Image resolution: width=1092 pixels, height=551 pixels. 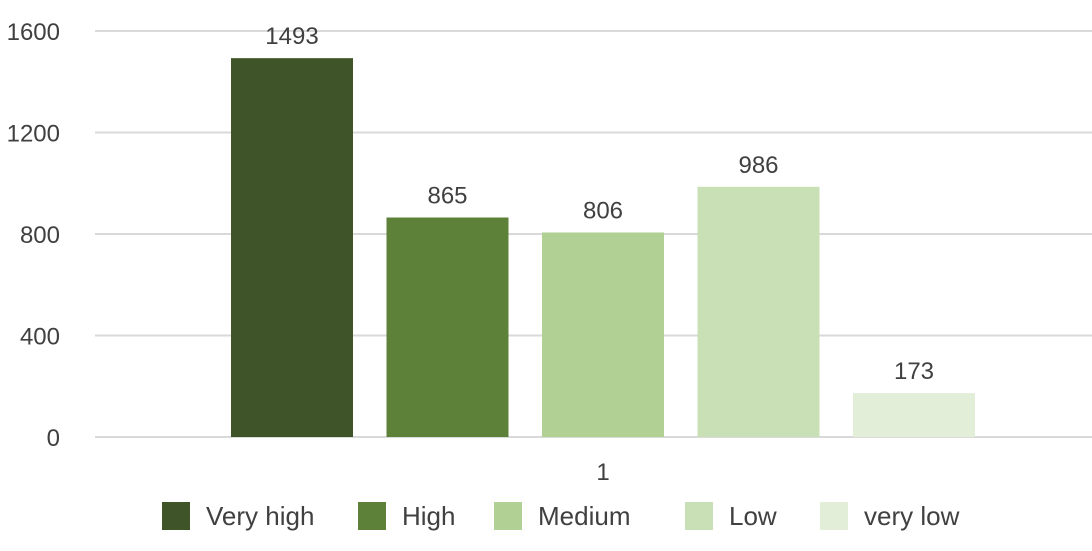 What do you see at coordinates (33, 134) in the screenshot?
I see `y-tick-label: 1200` at bounding box center [33, 134].